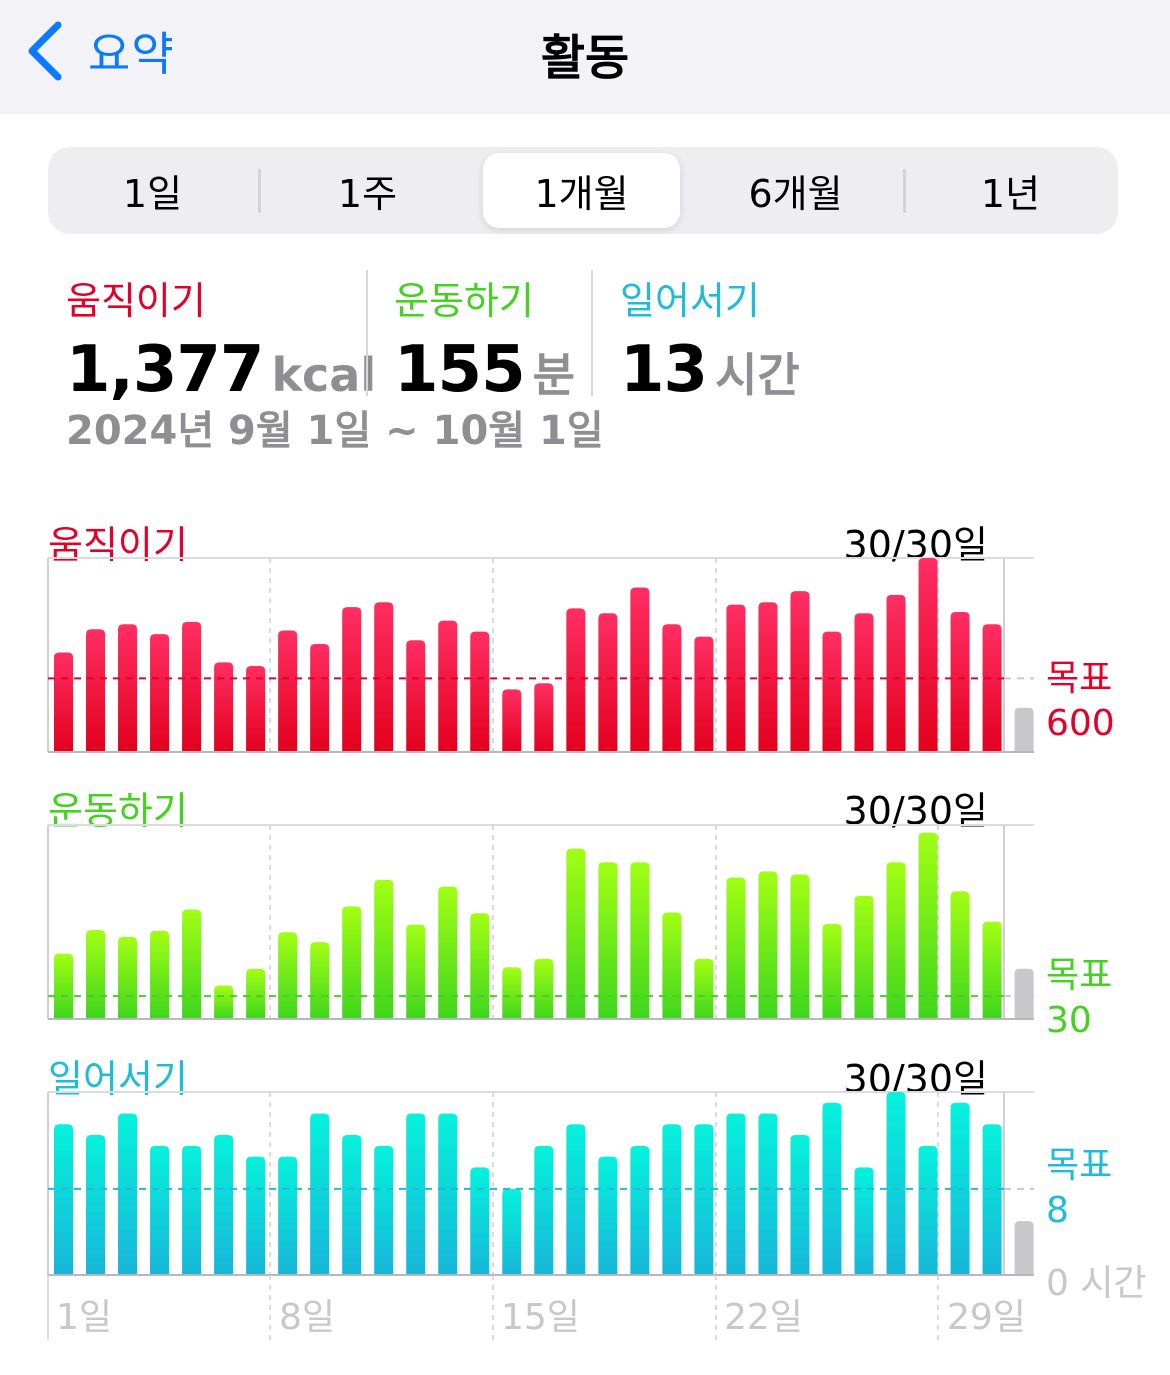 Image resolution: width=1170 pixels, height=1375 pixels. What do you see at coordinates (581, 190) in the screenshot?
I see `segment-1-month: 1개월` at bounding box center [581, 190].